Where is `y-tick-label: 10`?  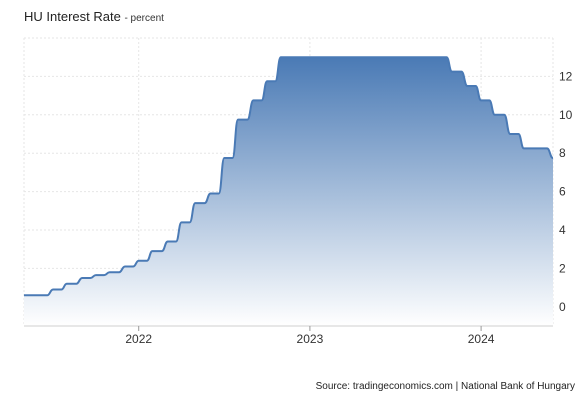 y-tick-label: 10 is located at coordinates (566, 115).